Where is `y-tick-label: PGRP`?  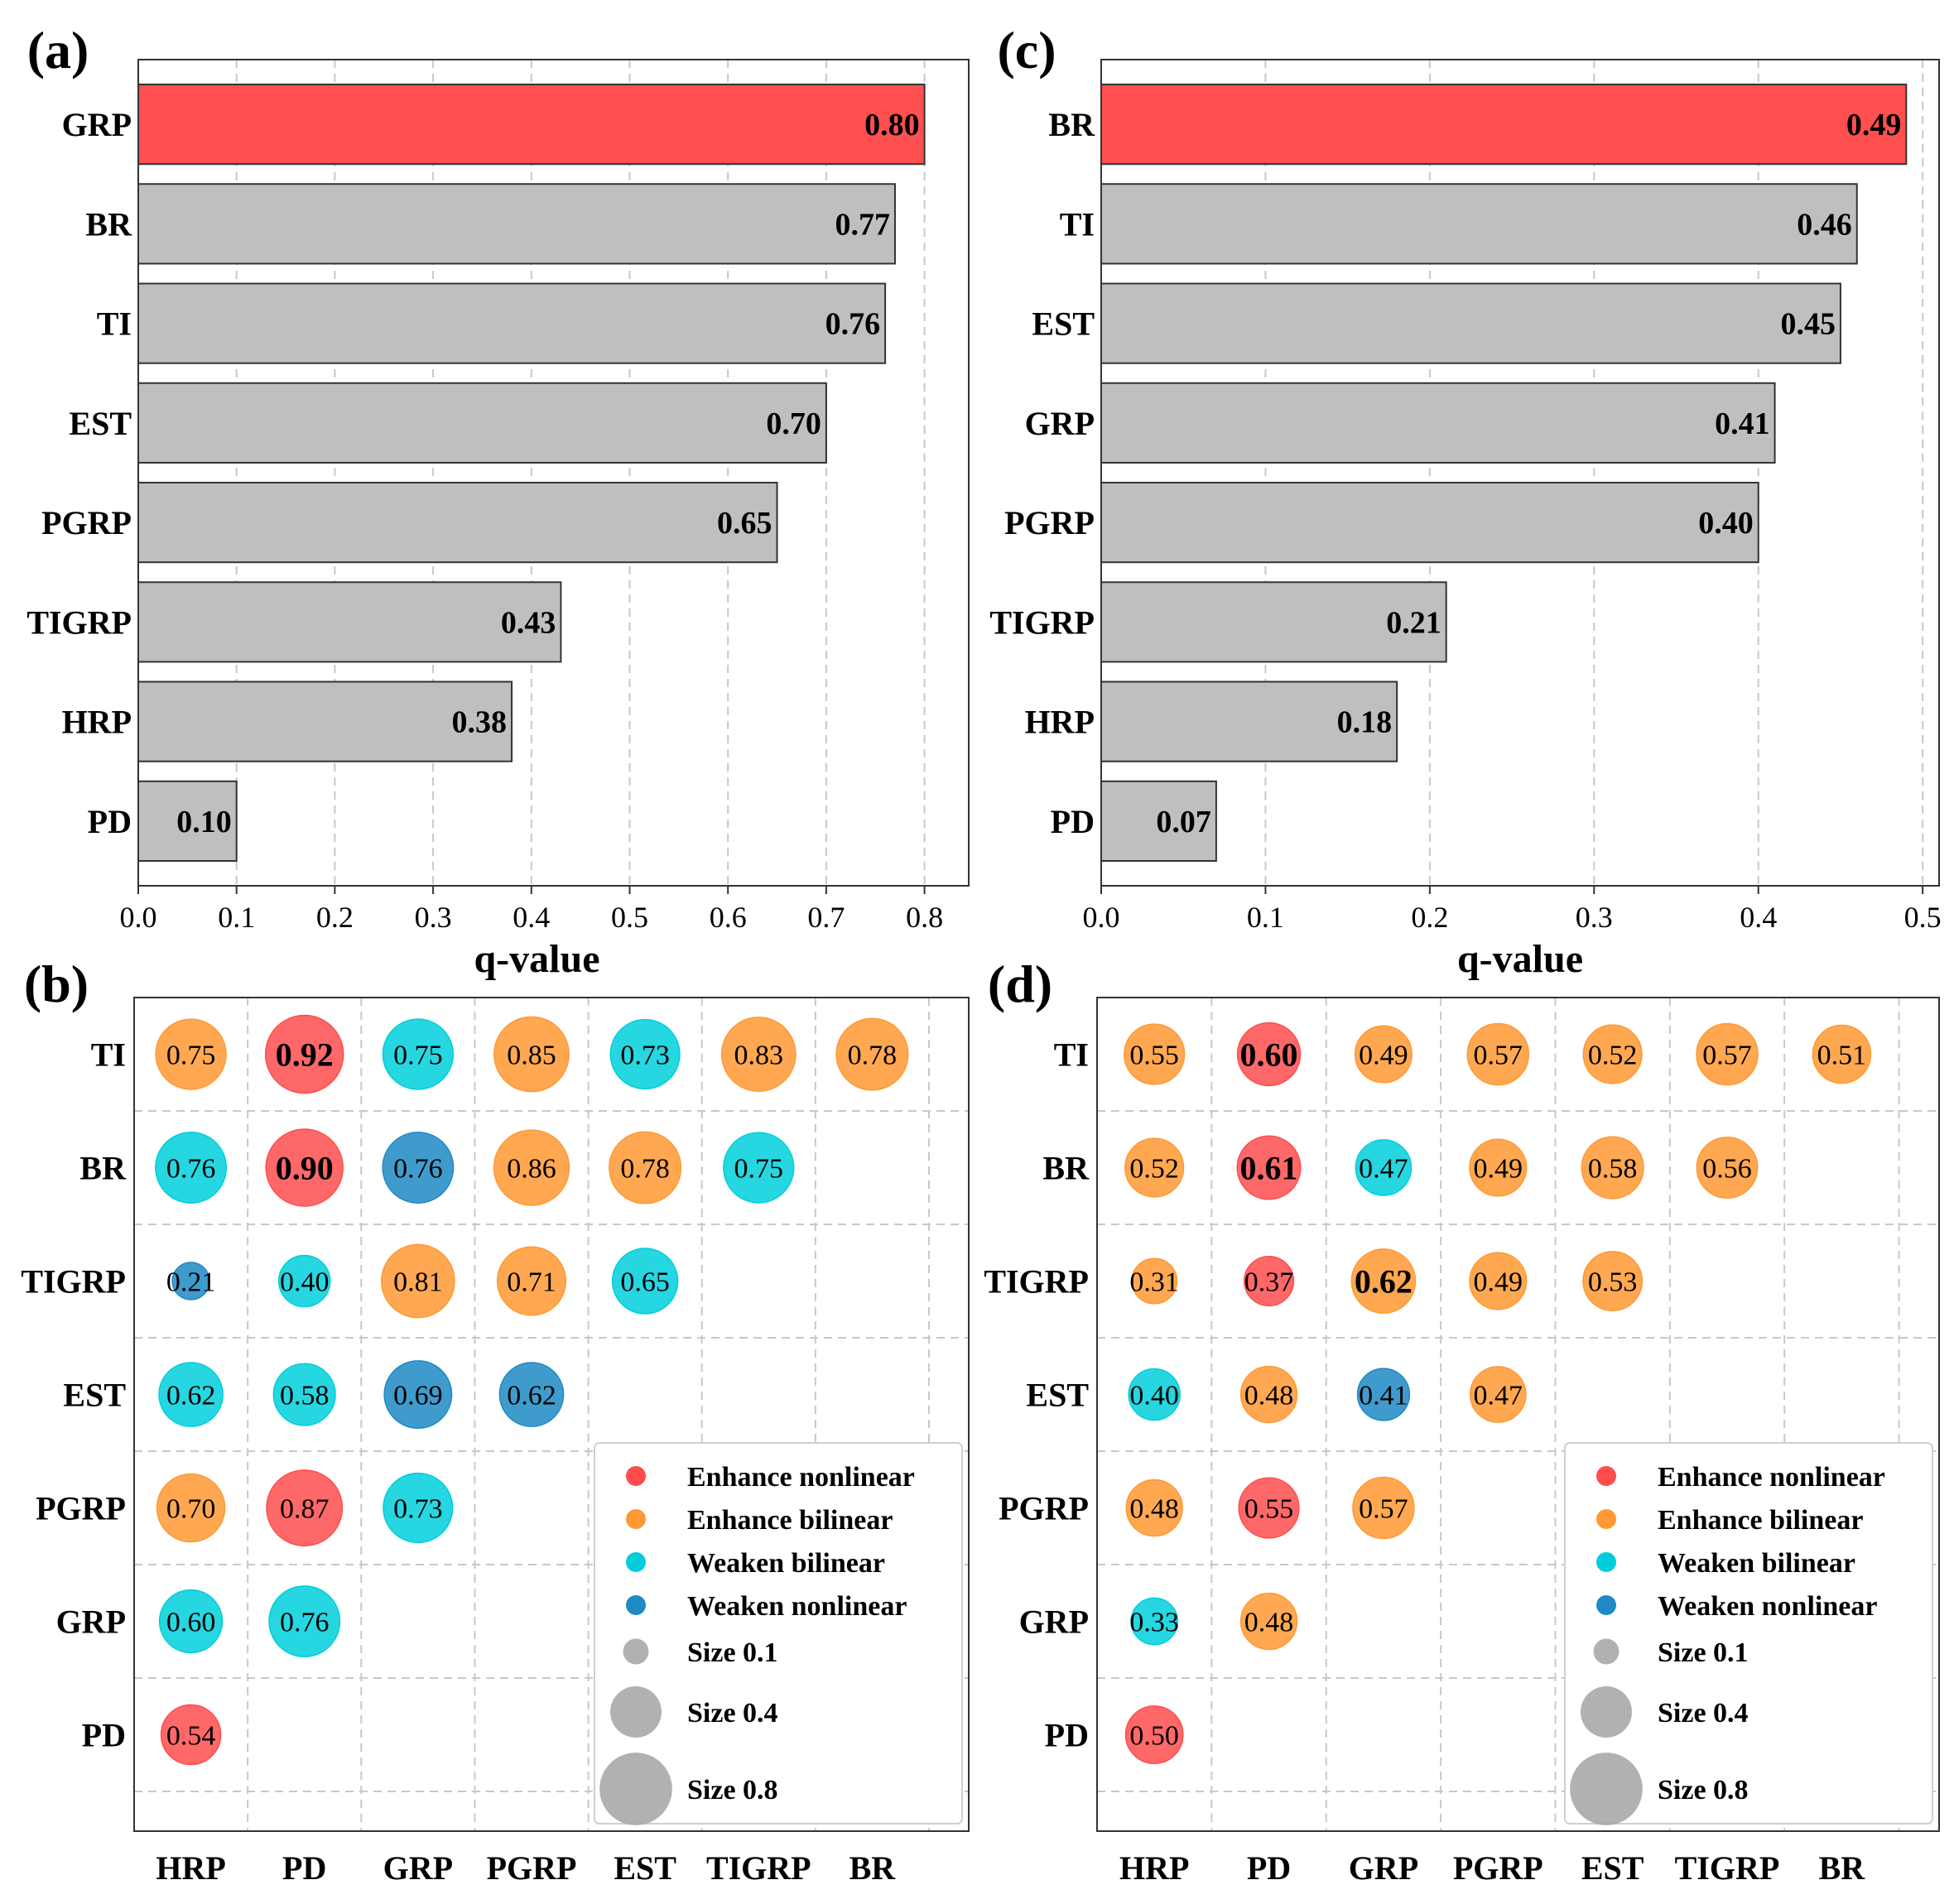
y-tick-label: PGRP is located at coordinates (81, 1508).